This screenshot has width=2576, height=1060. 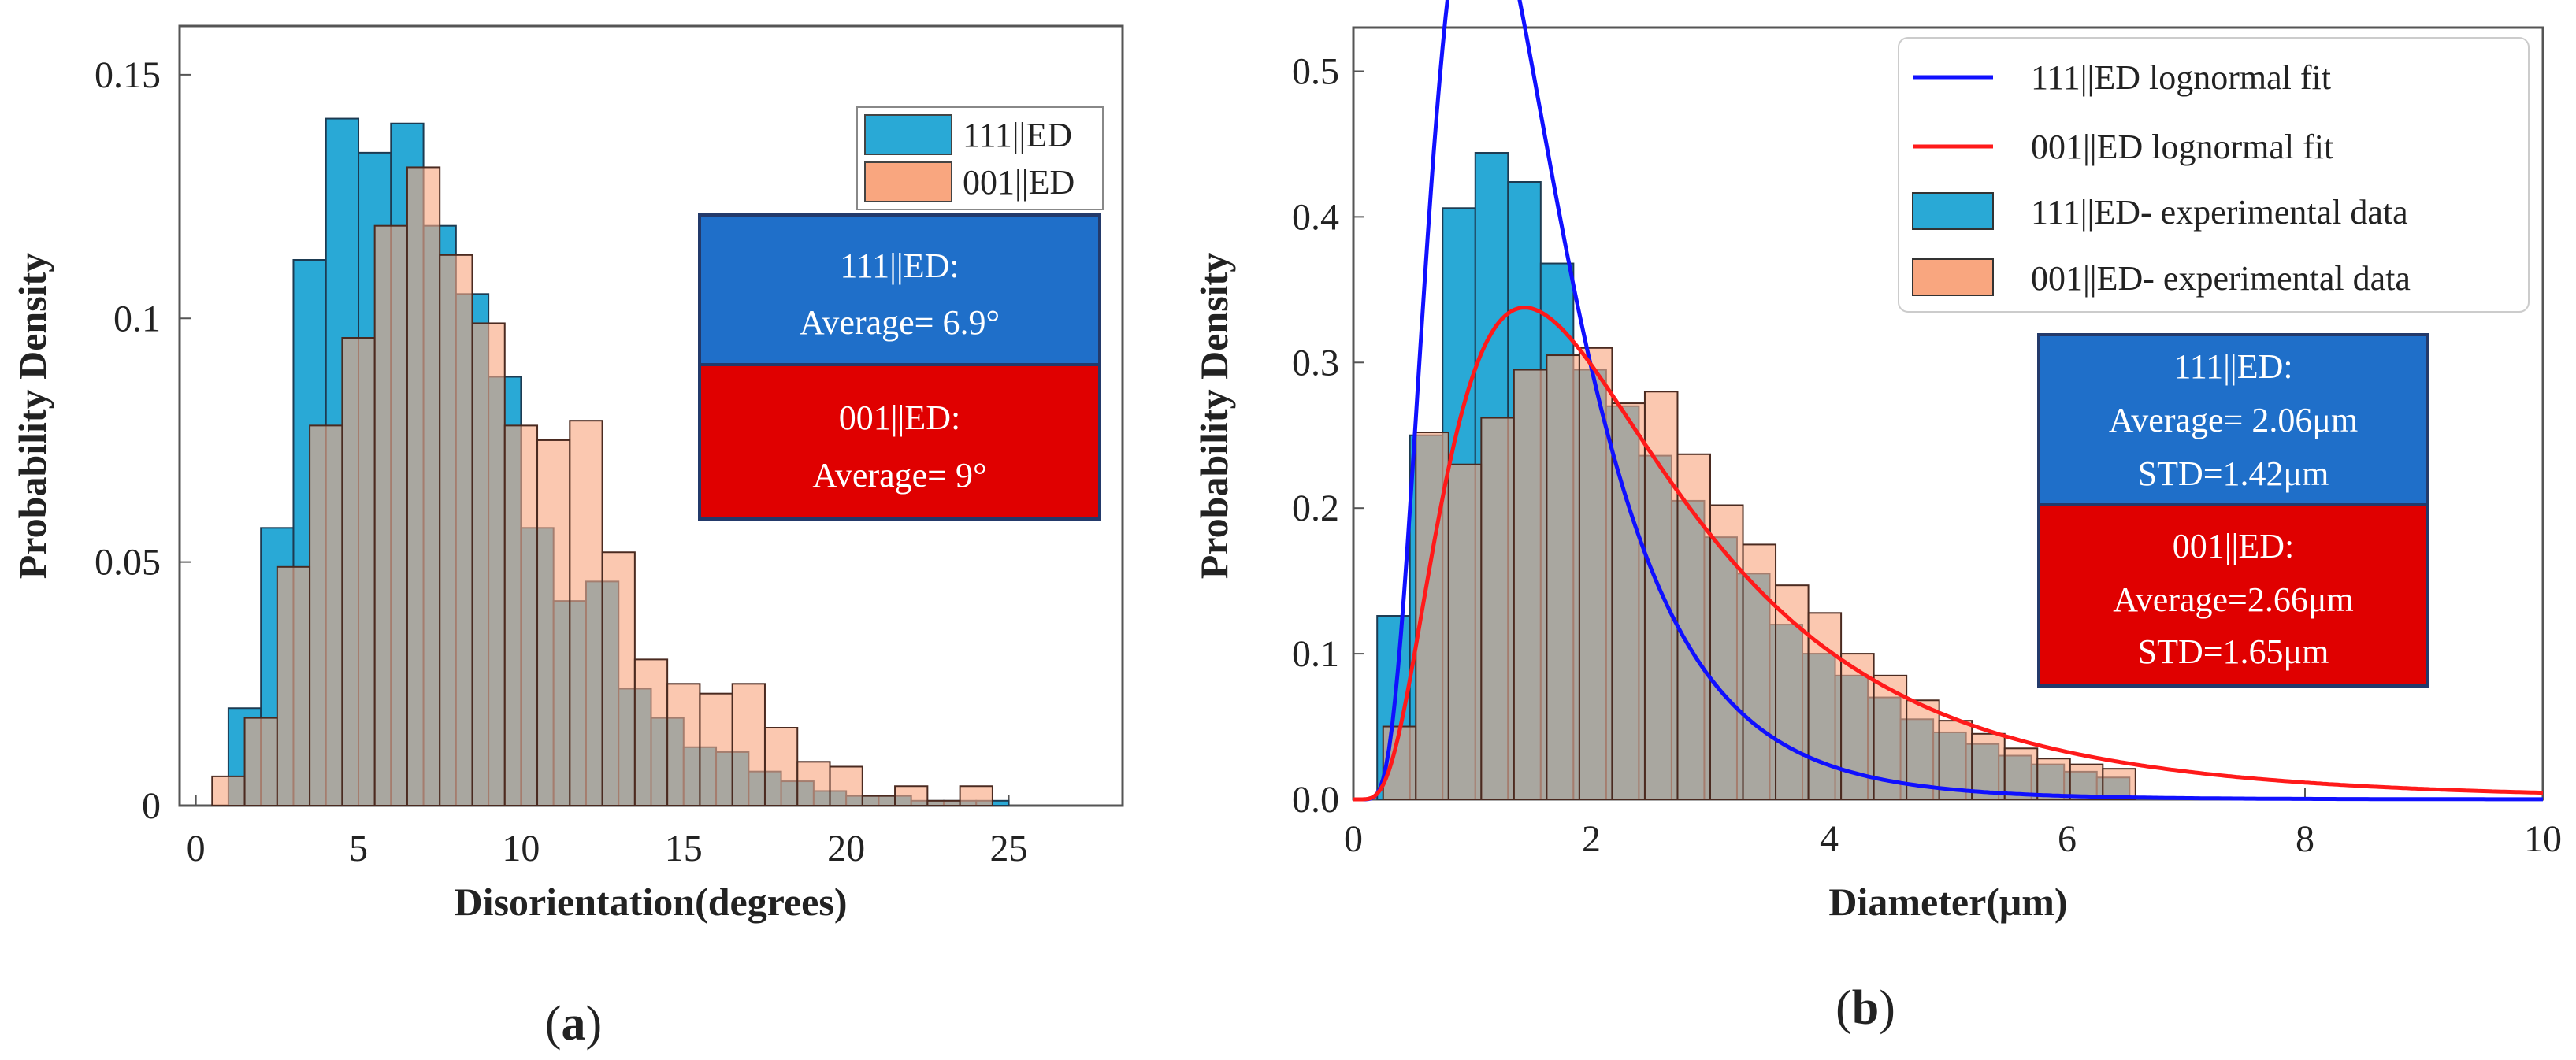 I want to click on panel-a-xtick-label: 5, so click(x=358, y=848).